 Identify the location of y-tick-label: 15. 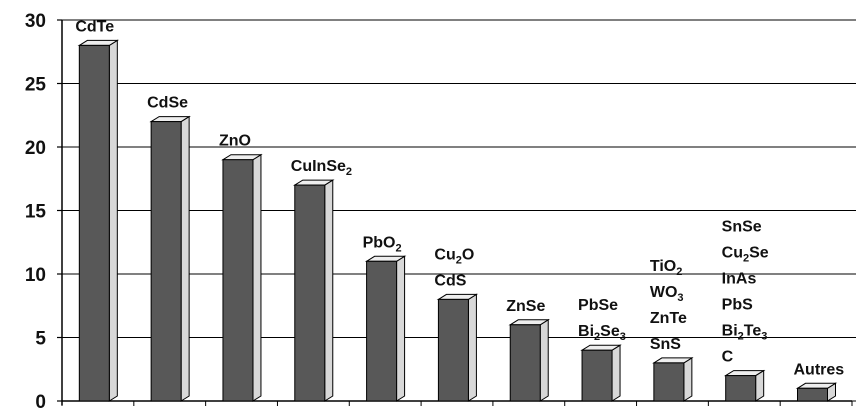
(36, 212).